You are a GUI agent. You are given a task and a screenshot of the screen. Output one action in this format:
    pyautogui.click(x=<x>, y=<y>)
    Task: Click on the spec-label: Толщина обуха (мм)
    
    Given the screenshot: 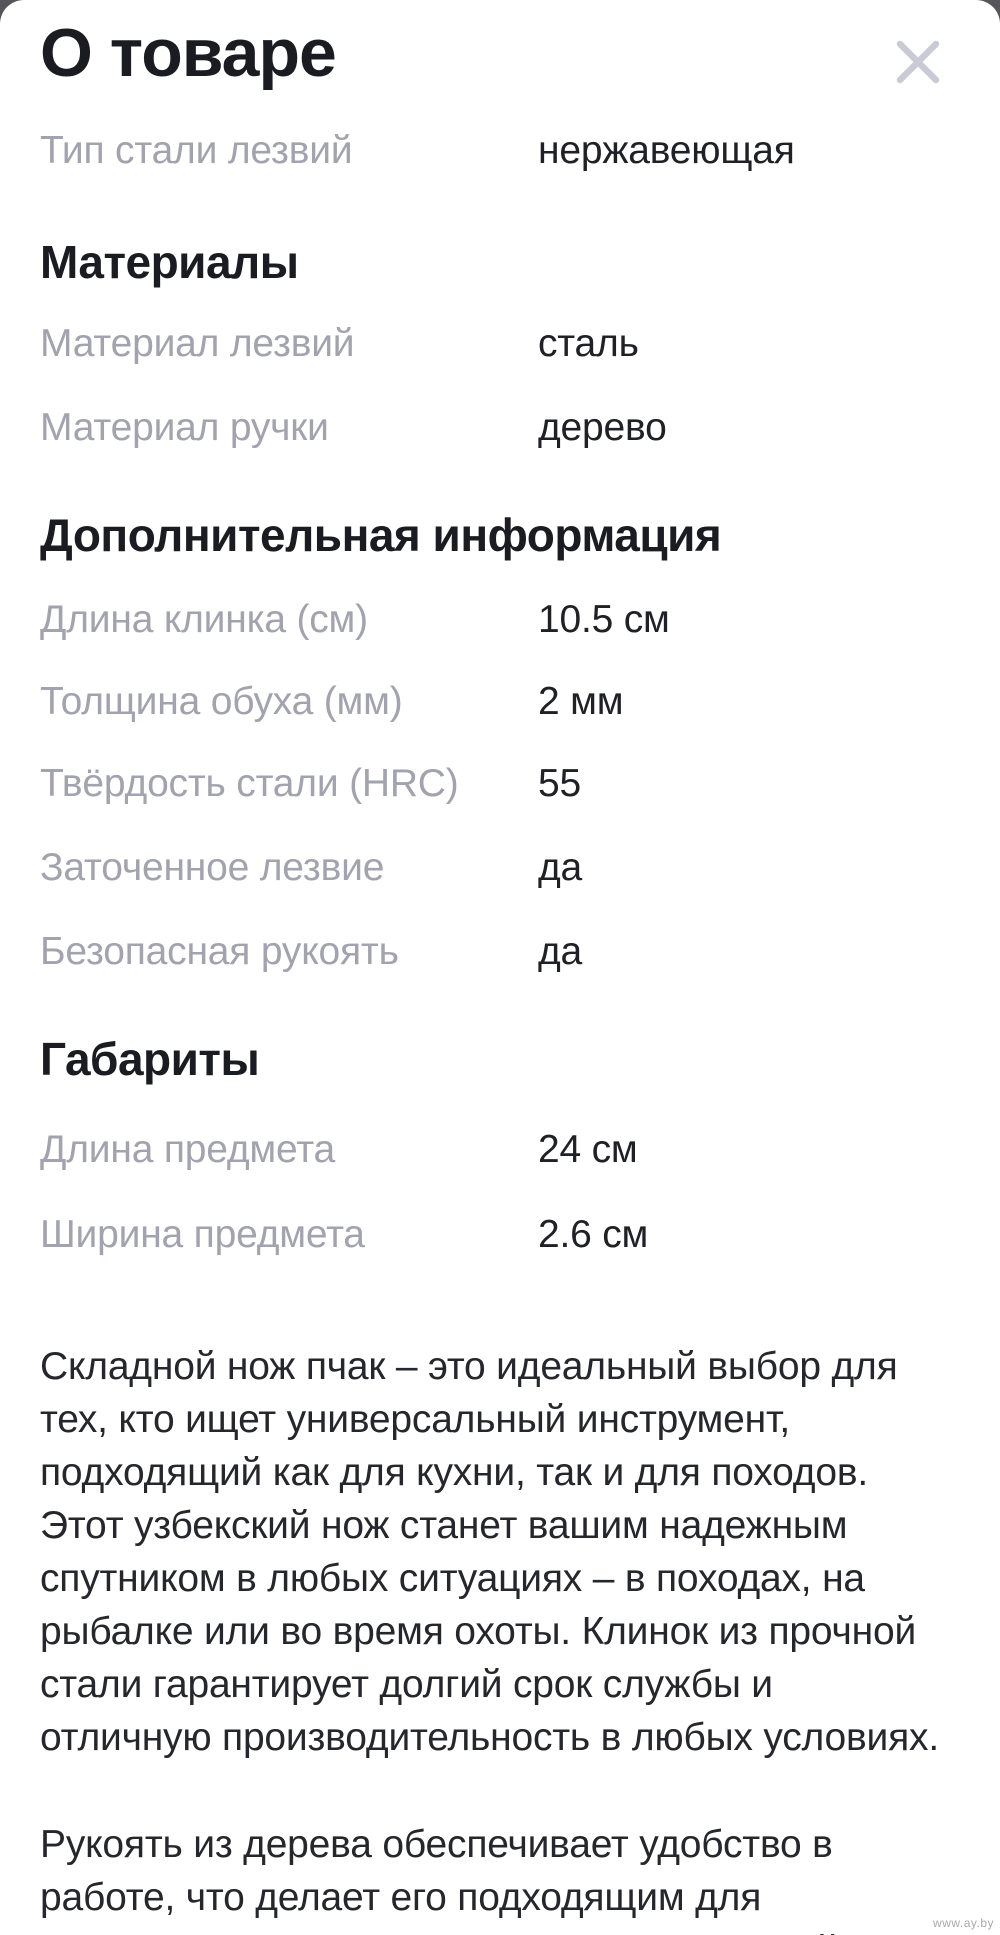 What is the action you would take?
    pyautogui.click(x=221, y=701)
    